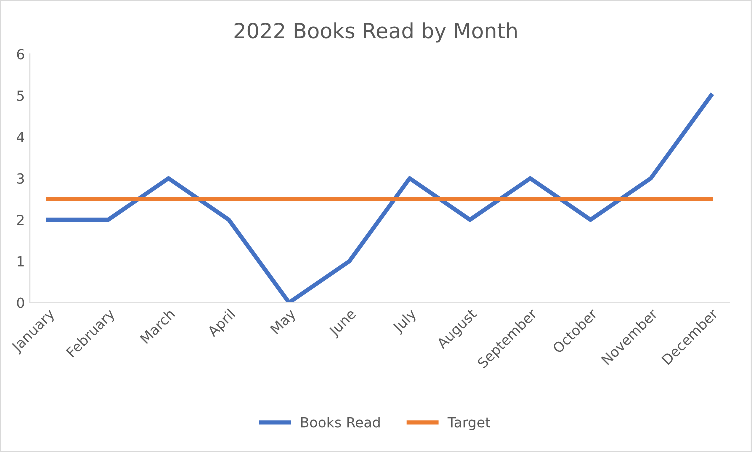  What do you see at coordinates (469, 423) in the screenshot?
I see `legend-label: Target` at bounding box center [469, 423].